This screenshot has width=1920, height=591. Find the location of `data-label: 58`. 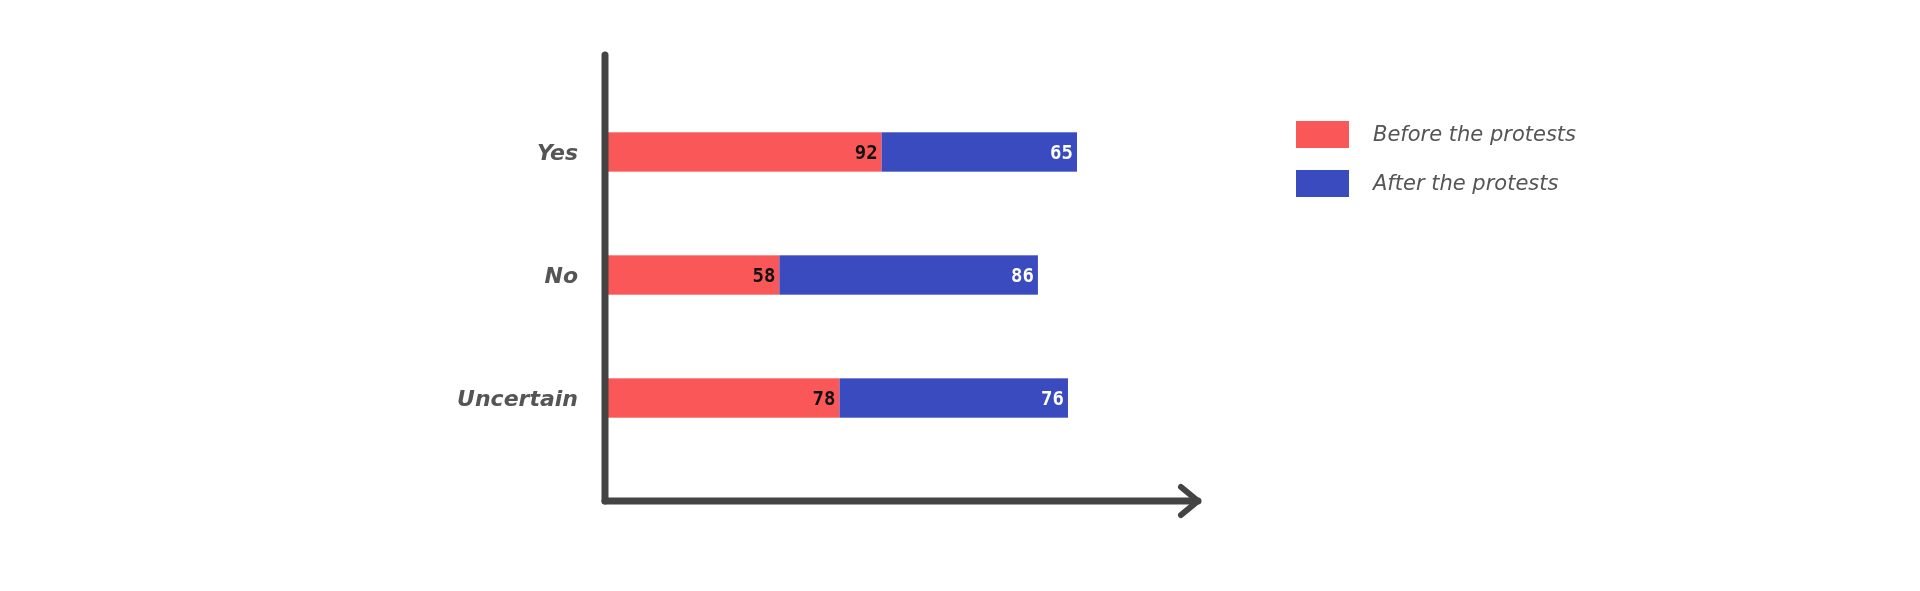

data-label: 58 is located at coordinates (764, 274).